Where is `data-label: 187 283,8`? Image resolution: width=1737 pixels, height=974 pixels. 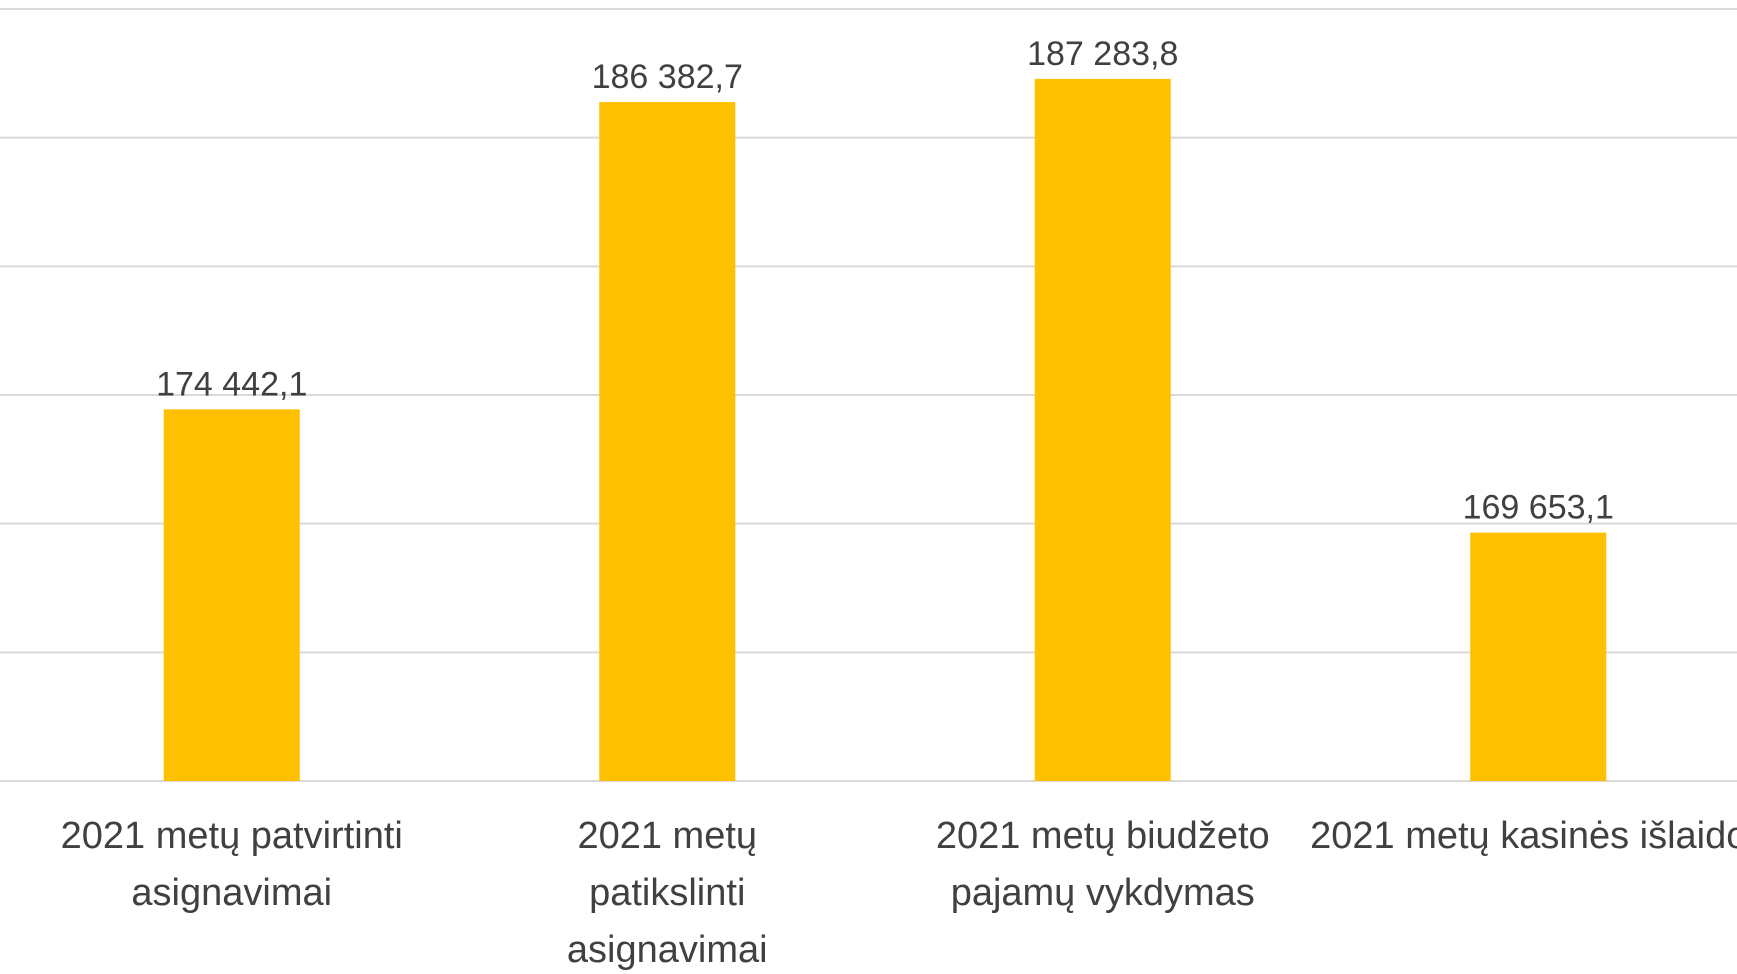
data-label: 187 283,8 is located at coordinates (1102, 54).